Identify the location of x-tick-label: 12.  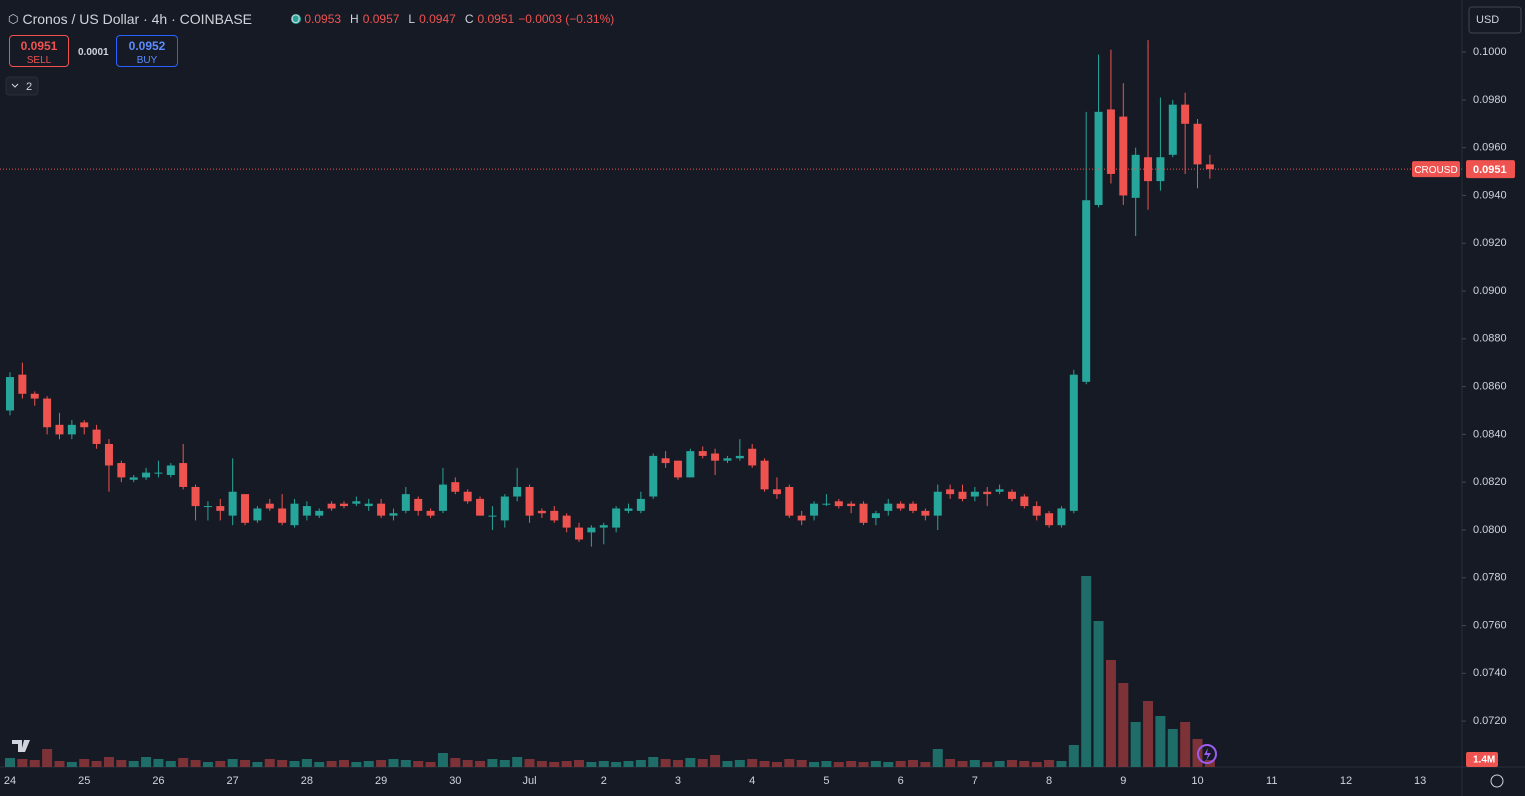
(1346, 781).